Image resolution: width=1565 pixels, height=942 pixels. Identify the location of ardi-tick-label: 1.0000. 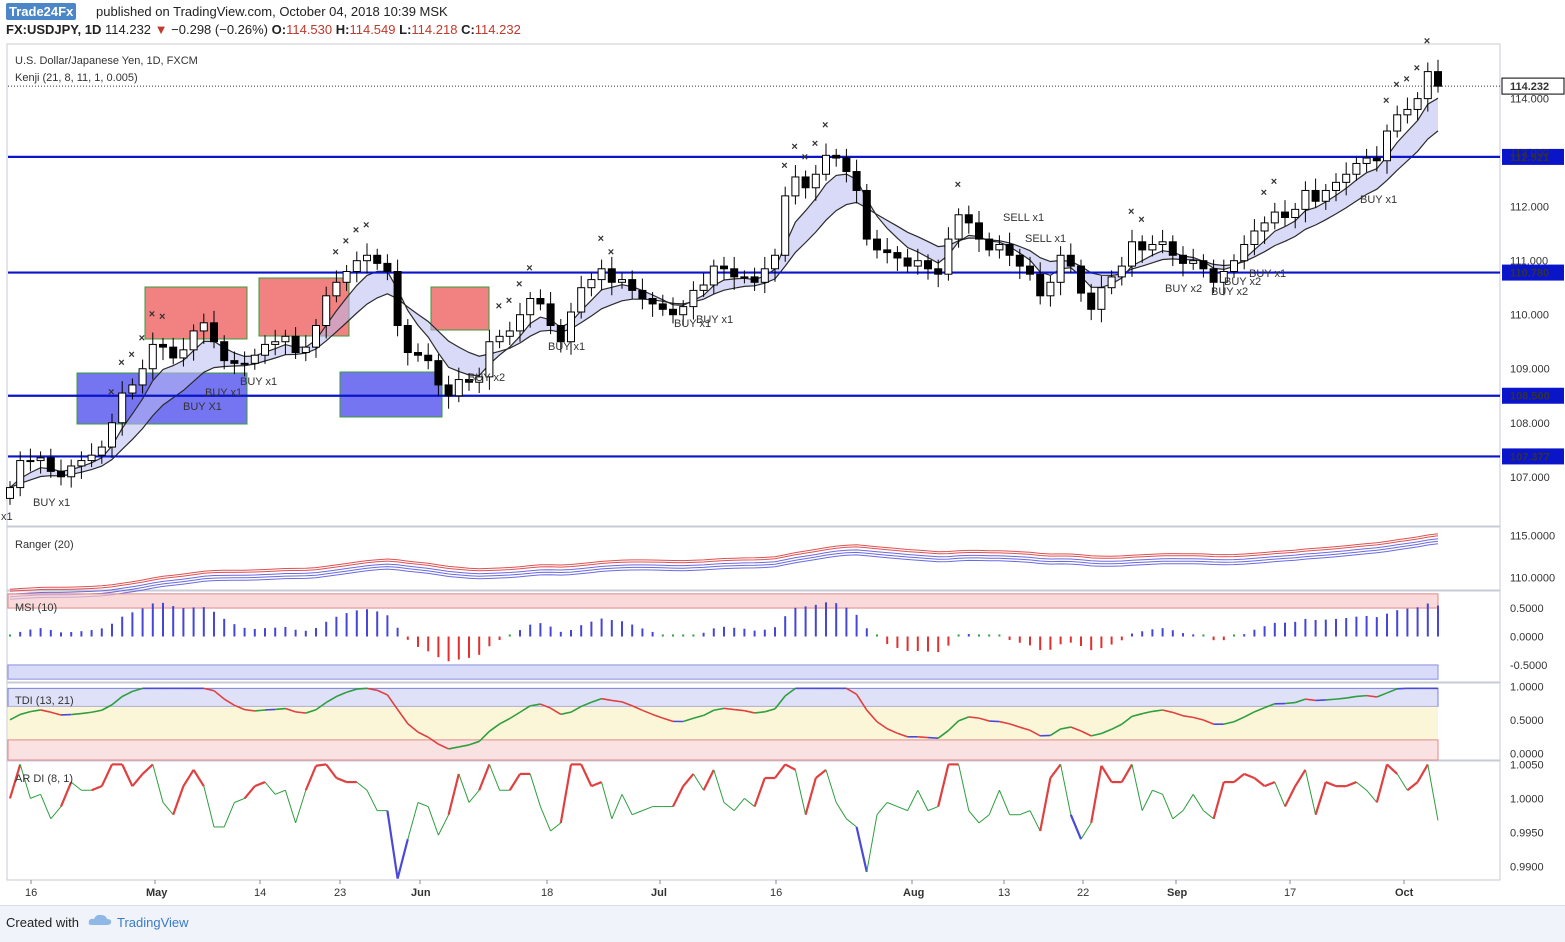
(1527, 799).